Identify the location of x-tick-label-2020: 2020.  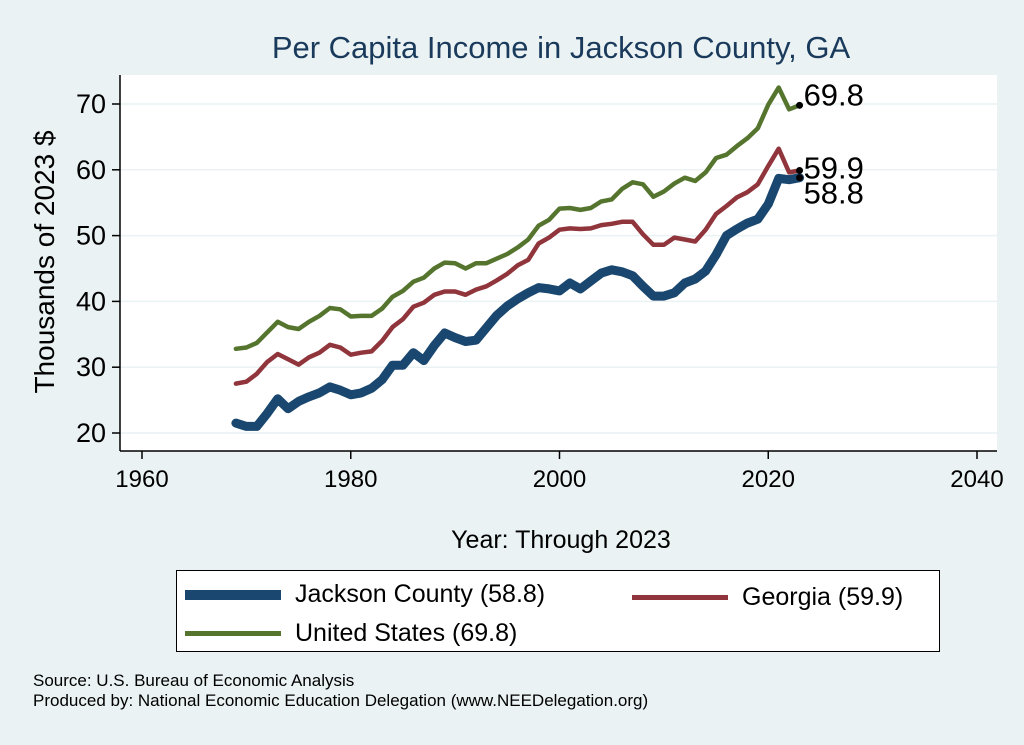
(768, 479).